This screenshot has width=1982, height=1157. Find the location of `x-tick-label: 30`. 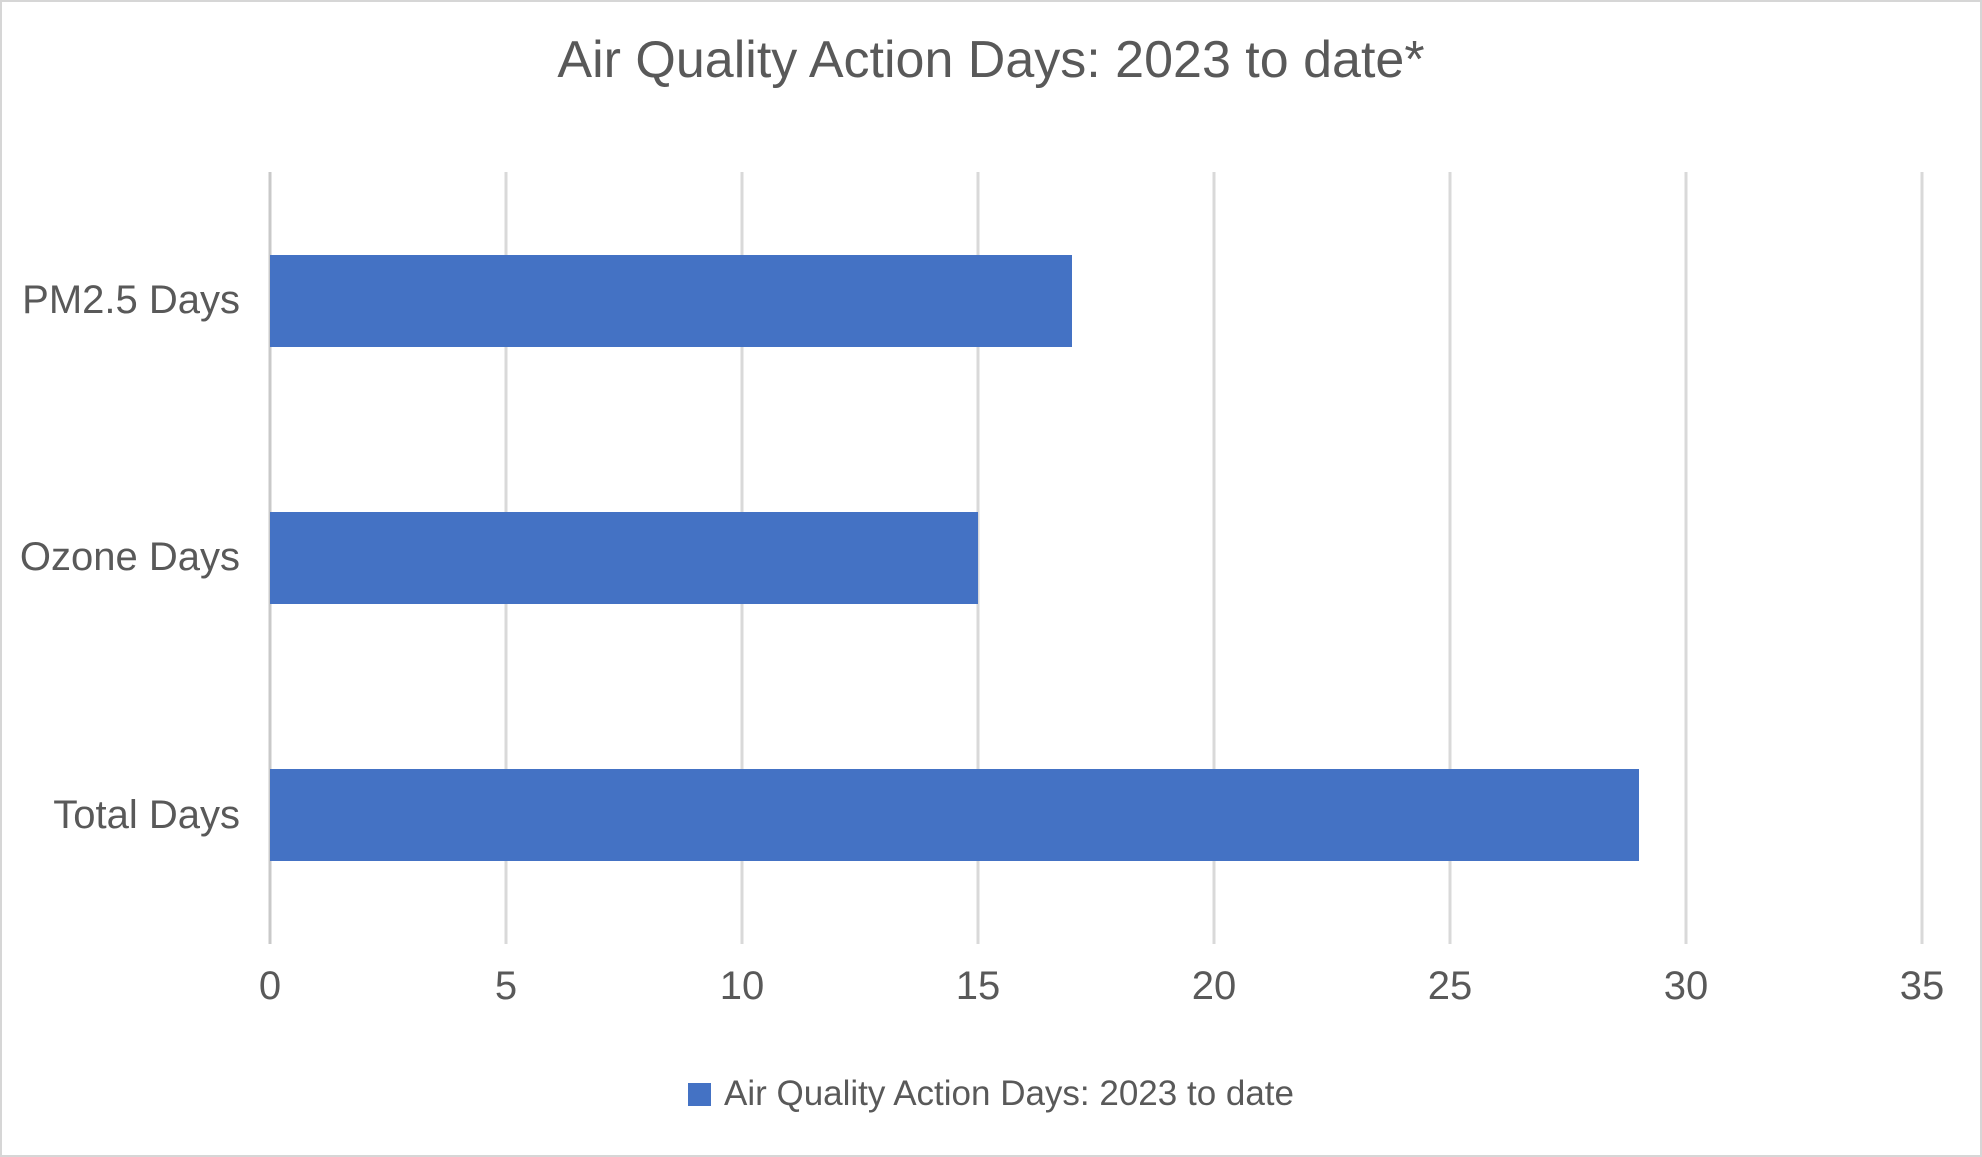

x-tick-label: 30 is located at coordinates (1686, 986).